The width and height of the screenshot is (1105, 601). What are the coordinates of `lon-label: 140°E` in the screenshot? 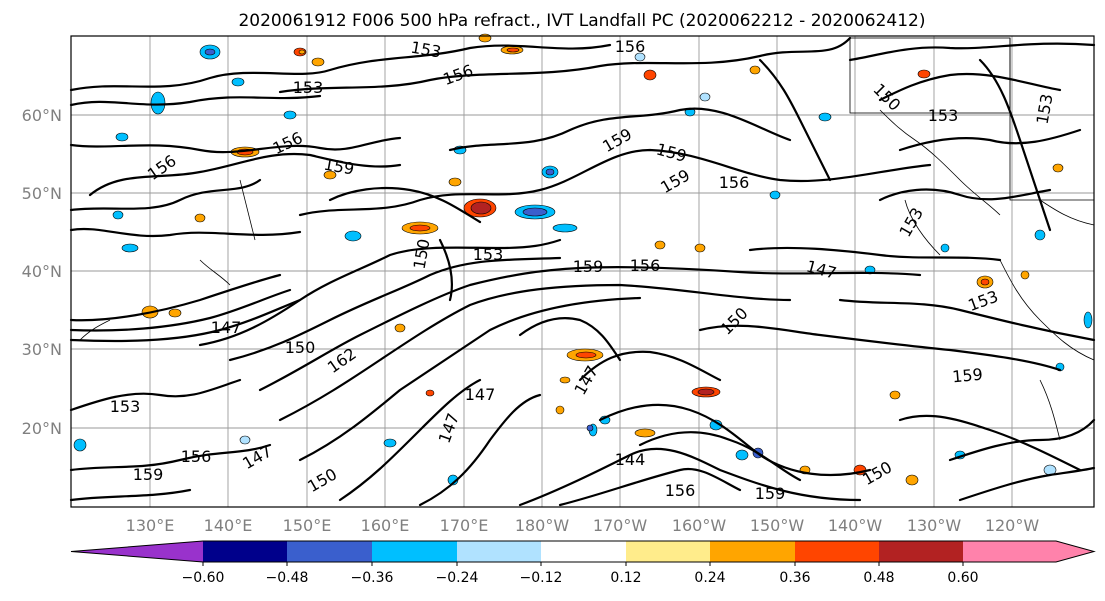 It's located at (228, 525).